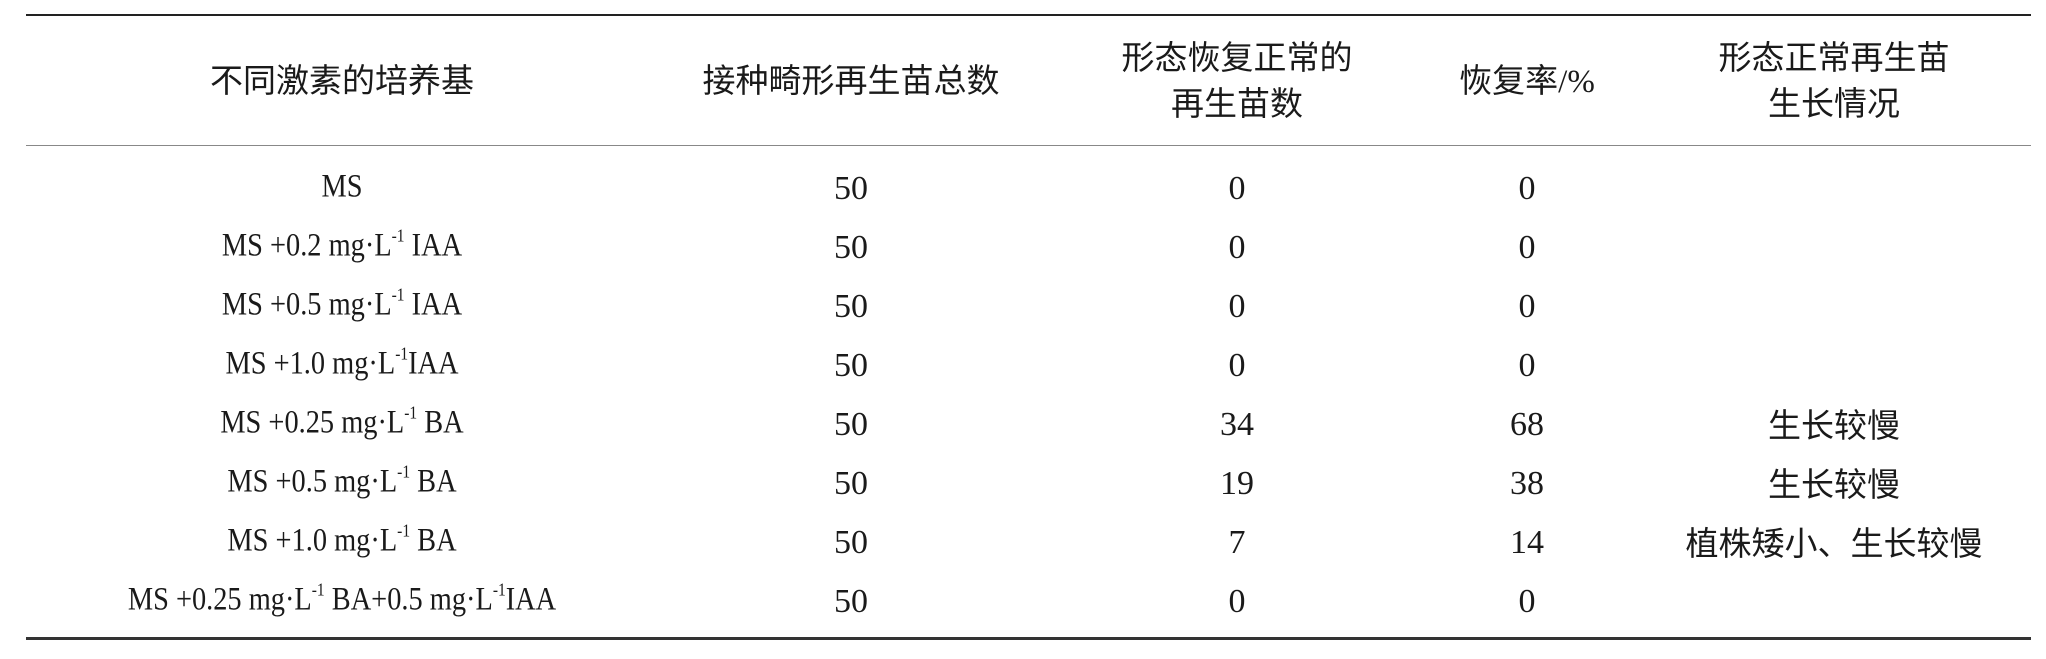 This screenshot has width=2046, height=659. Describe the element at coordinates (306, 245) in the screenshot. I see `medium-text: MS +0.2 mg·L` at that location.